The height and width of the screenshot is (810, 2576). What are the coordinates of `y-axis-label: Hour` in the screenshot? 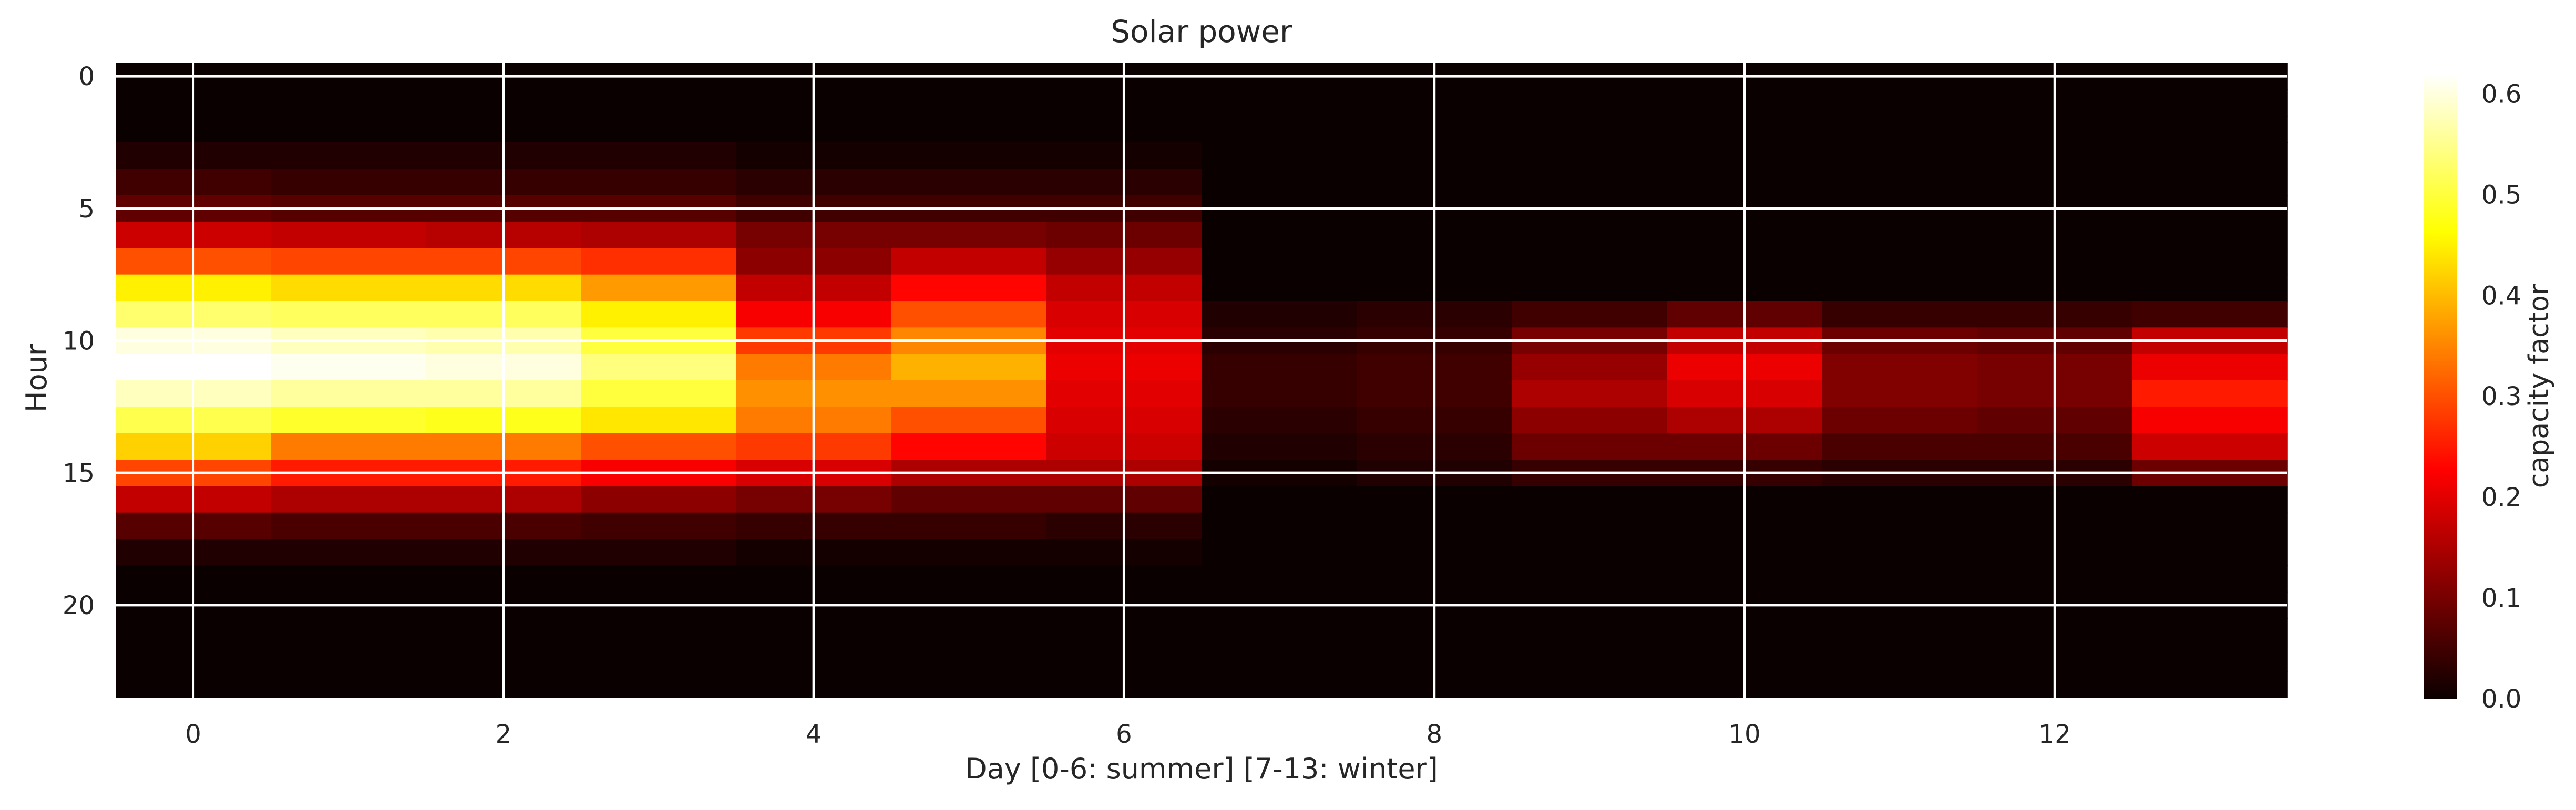 It's located at (36, 378).